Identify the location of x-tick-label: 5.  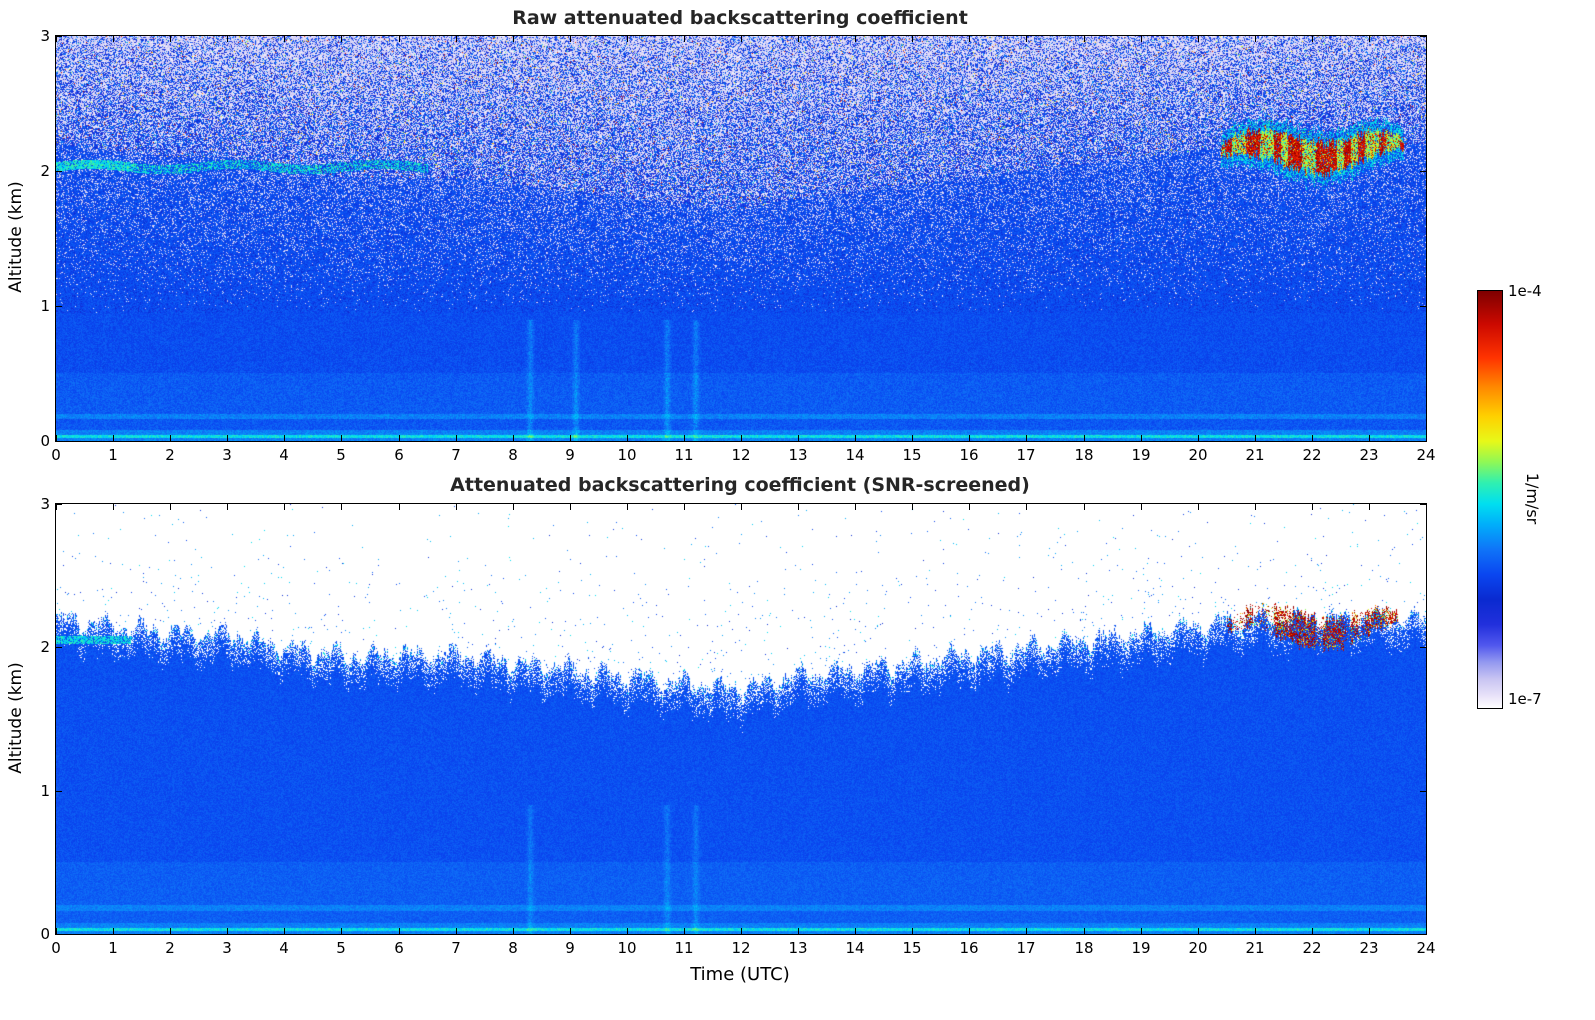
(341, 455).